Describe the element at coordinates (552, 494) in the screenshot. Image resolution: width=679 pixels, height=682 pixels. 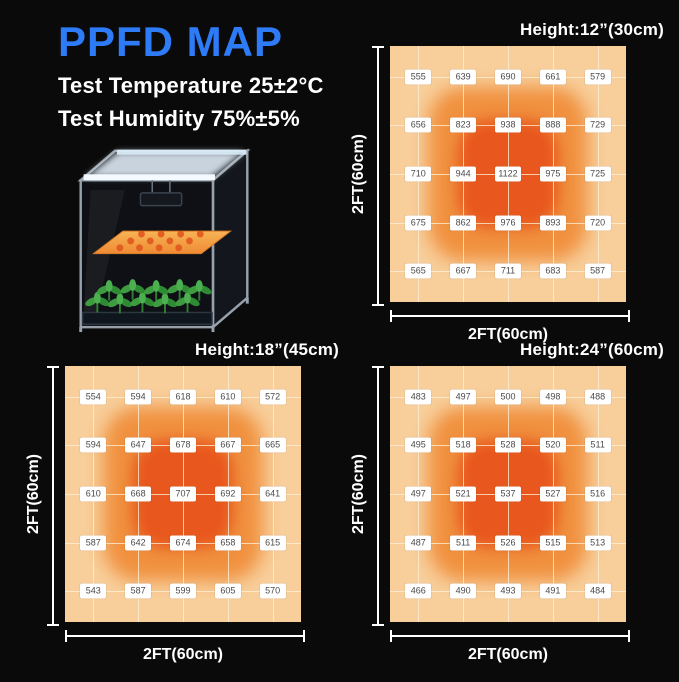
I see `ppfd-value: 527` at that location.